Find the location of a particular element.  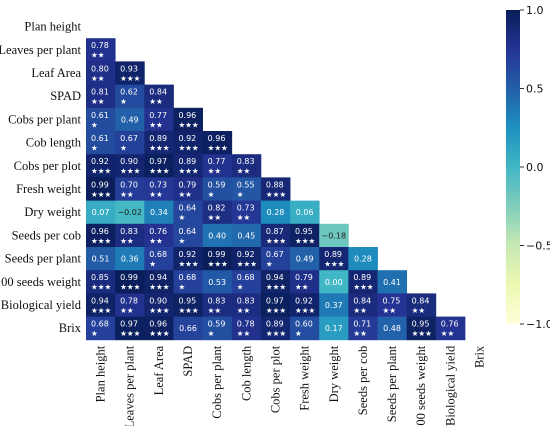

x-tick-label: Cobs per plant is located at coordinates (217, 381).